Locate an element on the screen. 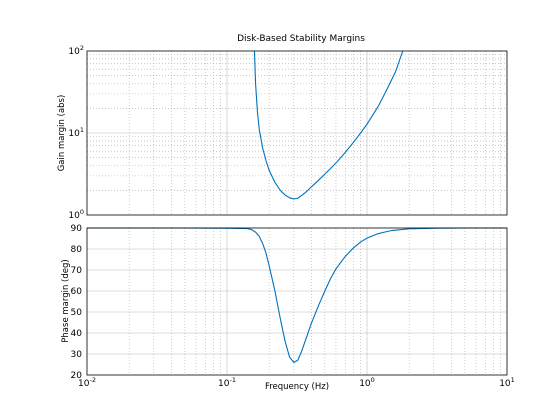 This screenshot has width=560, height=420. y-tick-label: 80 is located at coordinates (77, 250).